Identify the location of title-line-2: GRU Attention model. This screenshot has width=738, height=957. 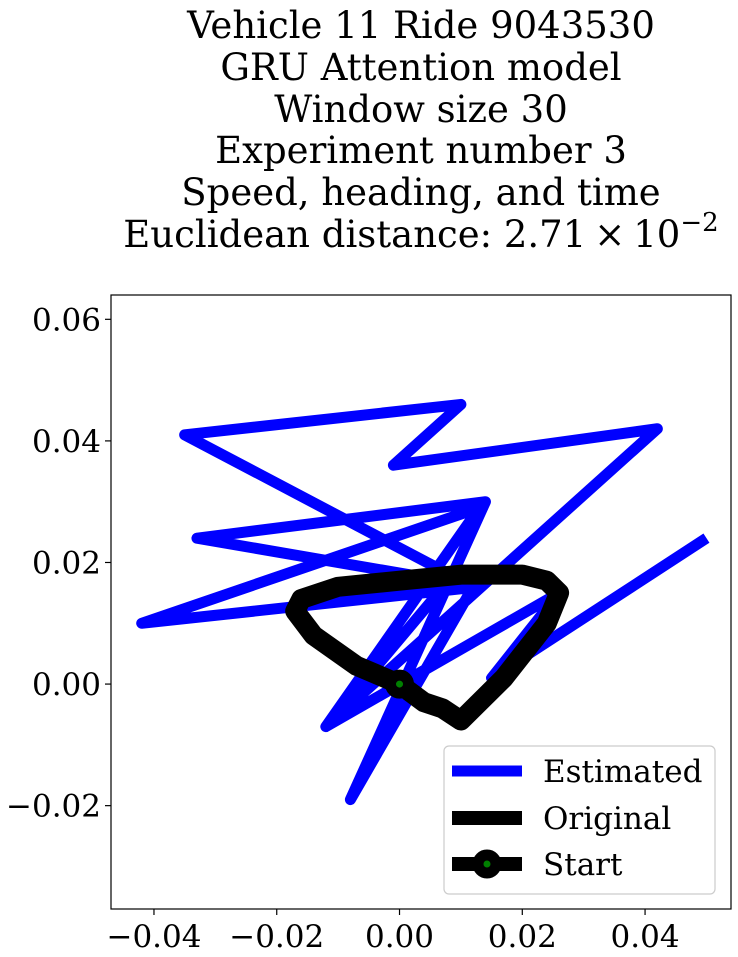
(420, 67).